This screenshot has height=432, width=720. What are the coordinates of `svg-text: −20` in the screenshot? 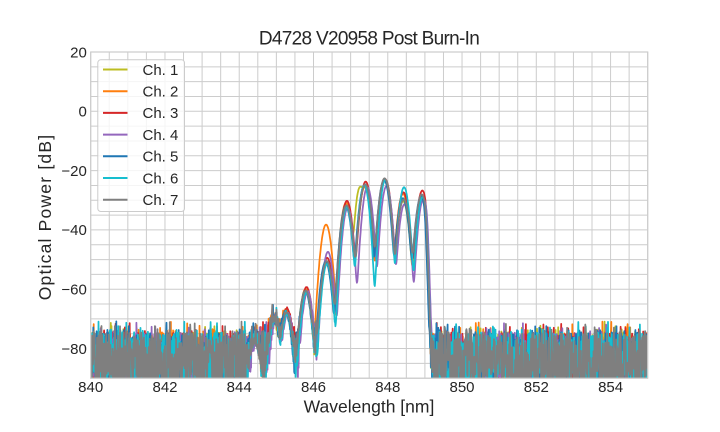 It's located at (73, 171).